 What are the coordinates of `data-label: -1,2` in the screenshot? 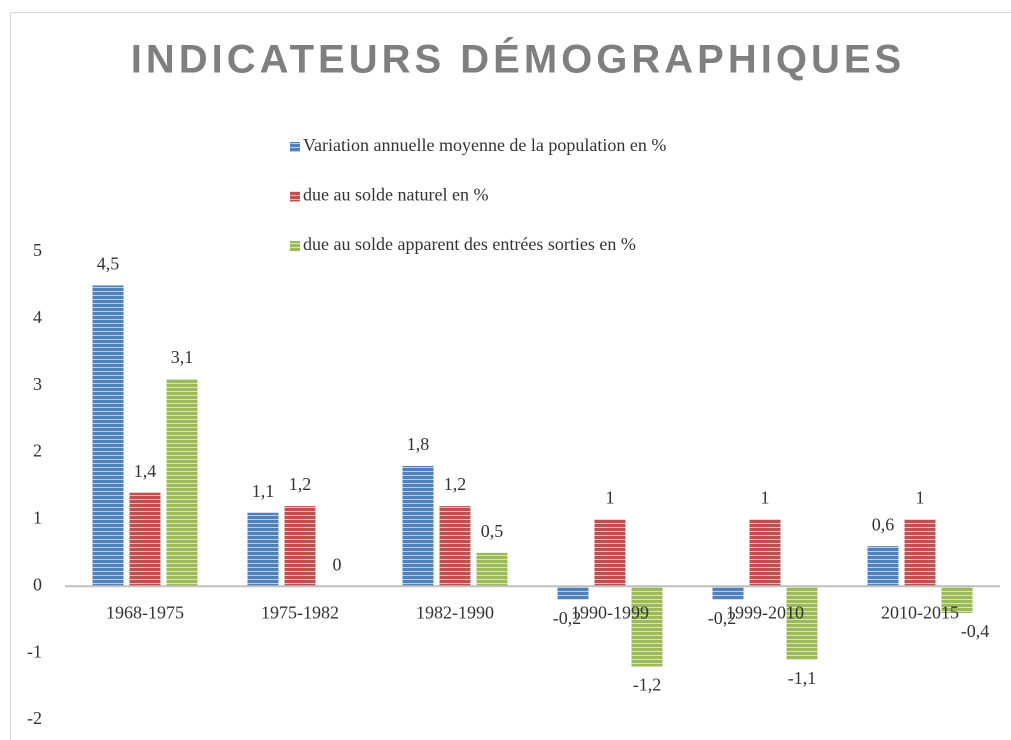 It's located at (647, 685).